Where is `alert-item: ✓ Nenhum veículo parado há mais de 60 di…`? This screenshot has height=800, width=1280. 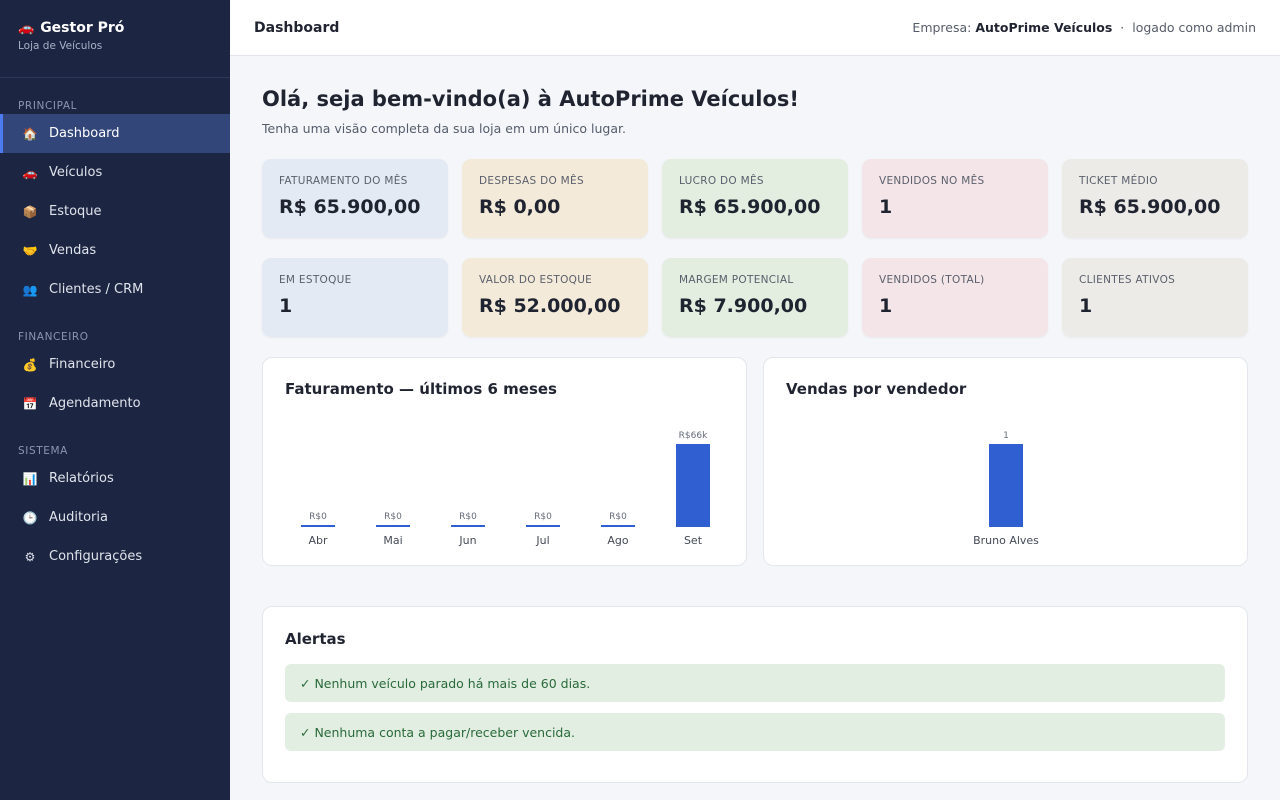 alert-item: ✓ Nenhum veículo parado há mais de 60 di… is located at coordinates (755, 683).